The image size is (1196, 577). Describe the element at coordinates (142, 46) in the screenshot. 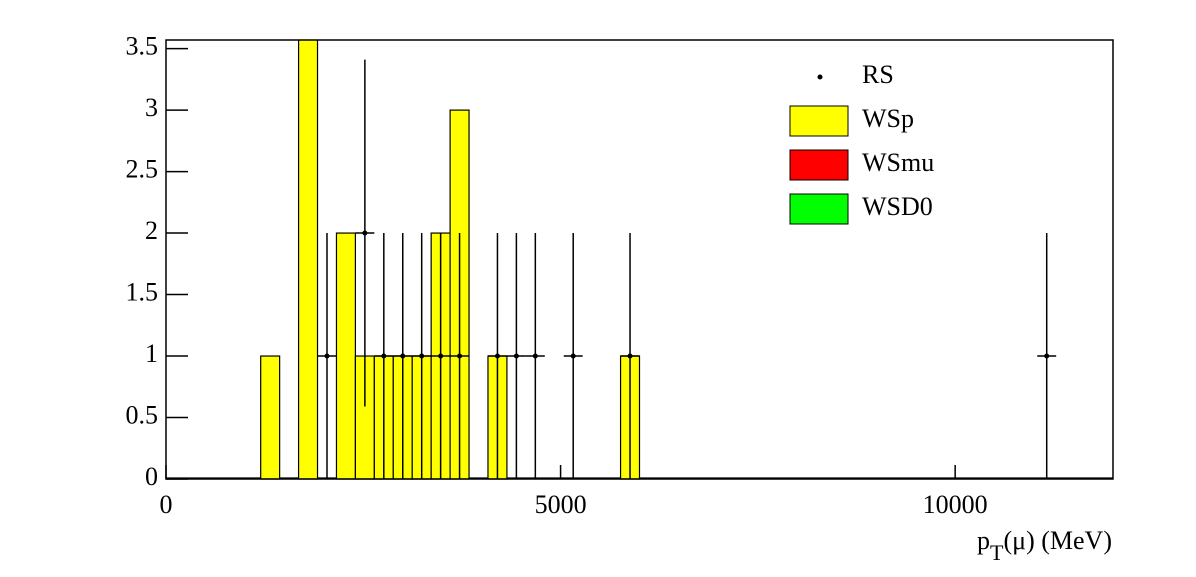

I see `y-tick-label: 3.5` at that location.